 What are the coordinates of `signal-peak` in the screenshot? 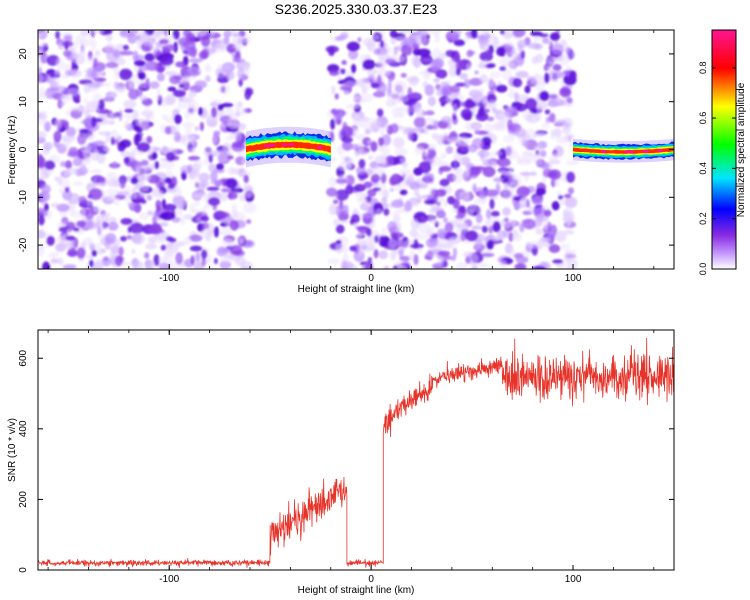 It's located at (272, 145).